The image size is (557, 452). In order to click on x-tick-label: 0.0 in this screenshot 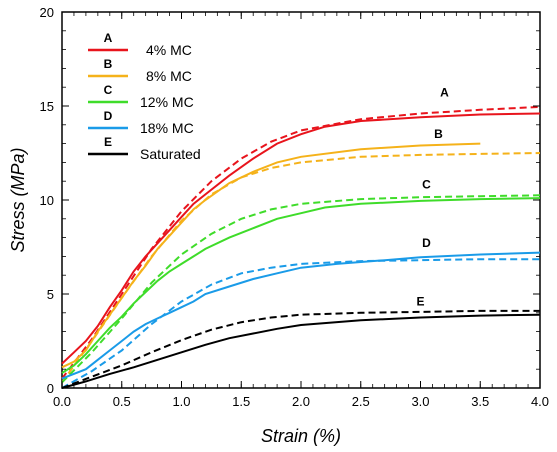, I will do `click(62, 401)`.